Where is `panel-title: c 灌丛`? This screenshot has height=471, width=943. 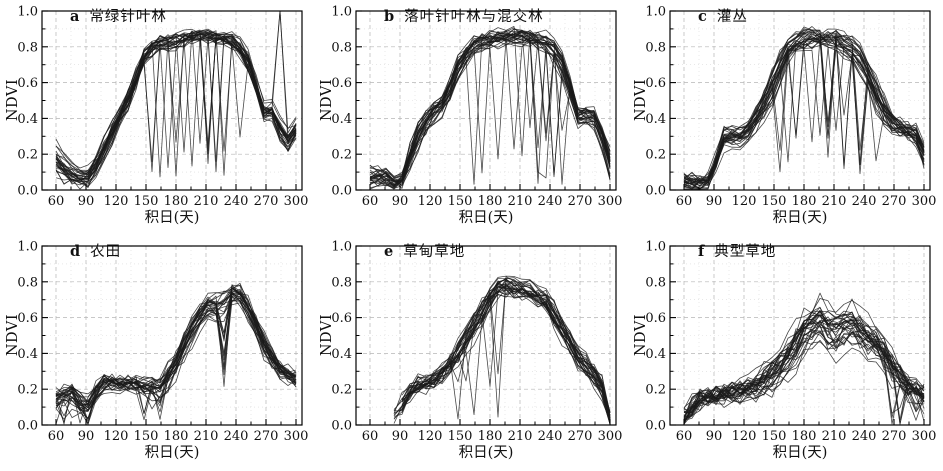
panel-title: c 灌丛 is located at coordinates (723, 15).